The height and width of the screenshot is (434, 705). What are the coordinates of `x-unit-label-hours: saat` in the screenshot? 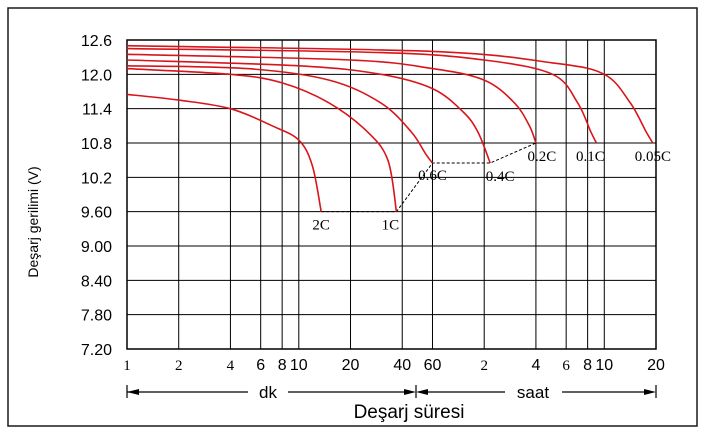 It's located at (533, 392).